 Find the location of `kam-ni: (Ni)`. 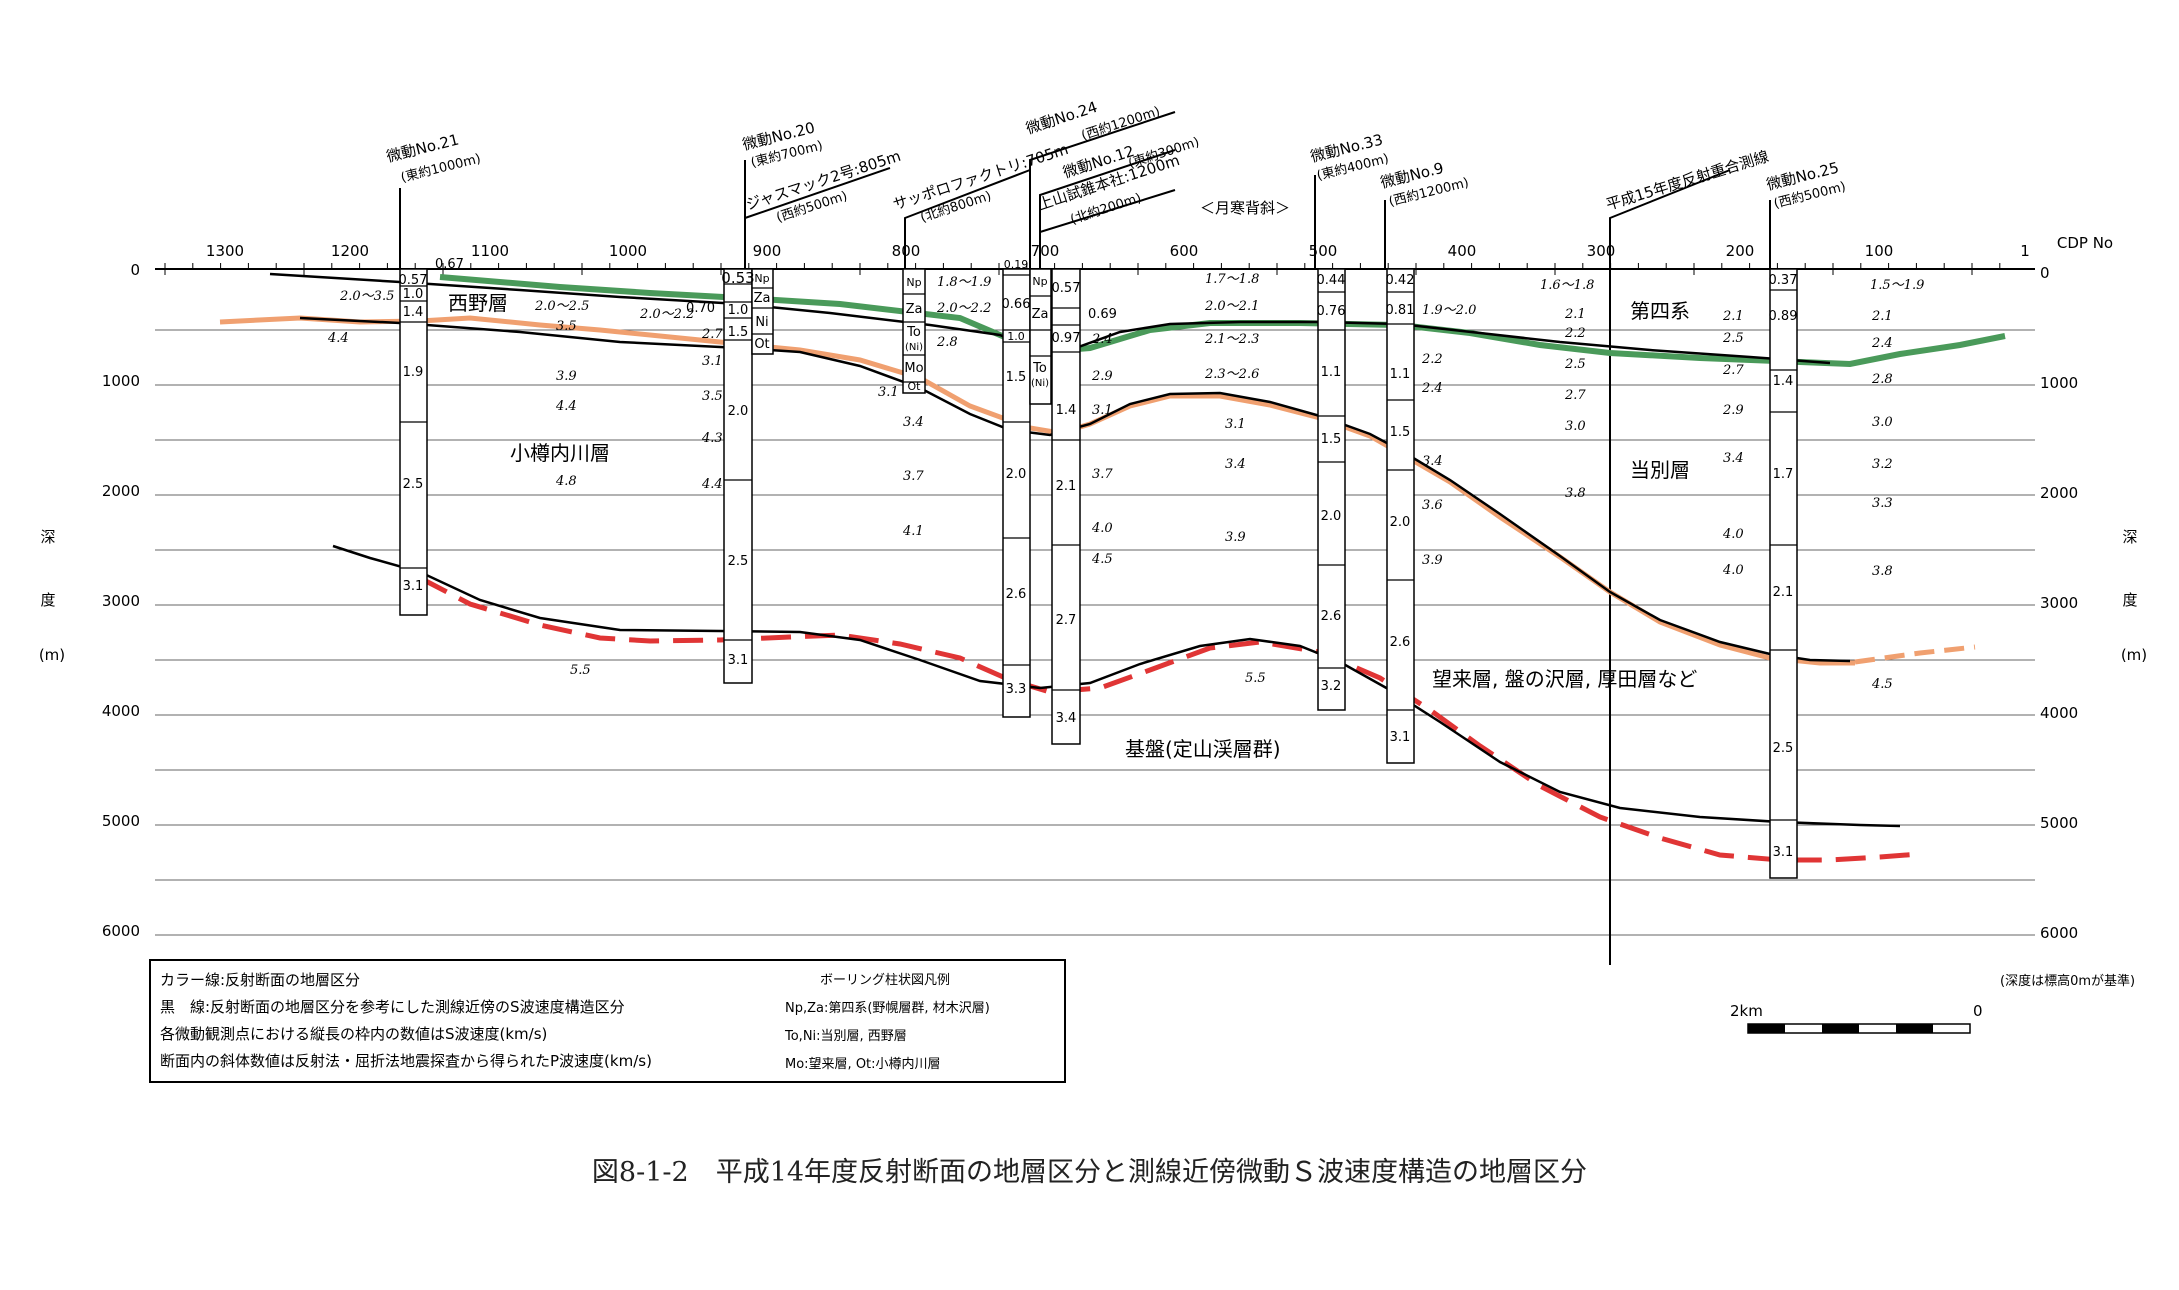

kam-ni: (Ni) is located at coordinates (1040, 383).